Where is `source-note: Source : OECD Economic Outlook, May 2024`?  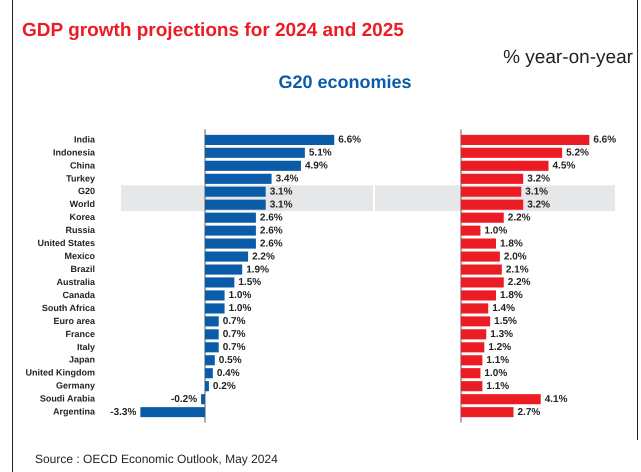
source-note: Source : OECD Economic Outlook, May 2024 is located at coordinates (156, 459).